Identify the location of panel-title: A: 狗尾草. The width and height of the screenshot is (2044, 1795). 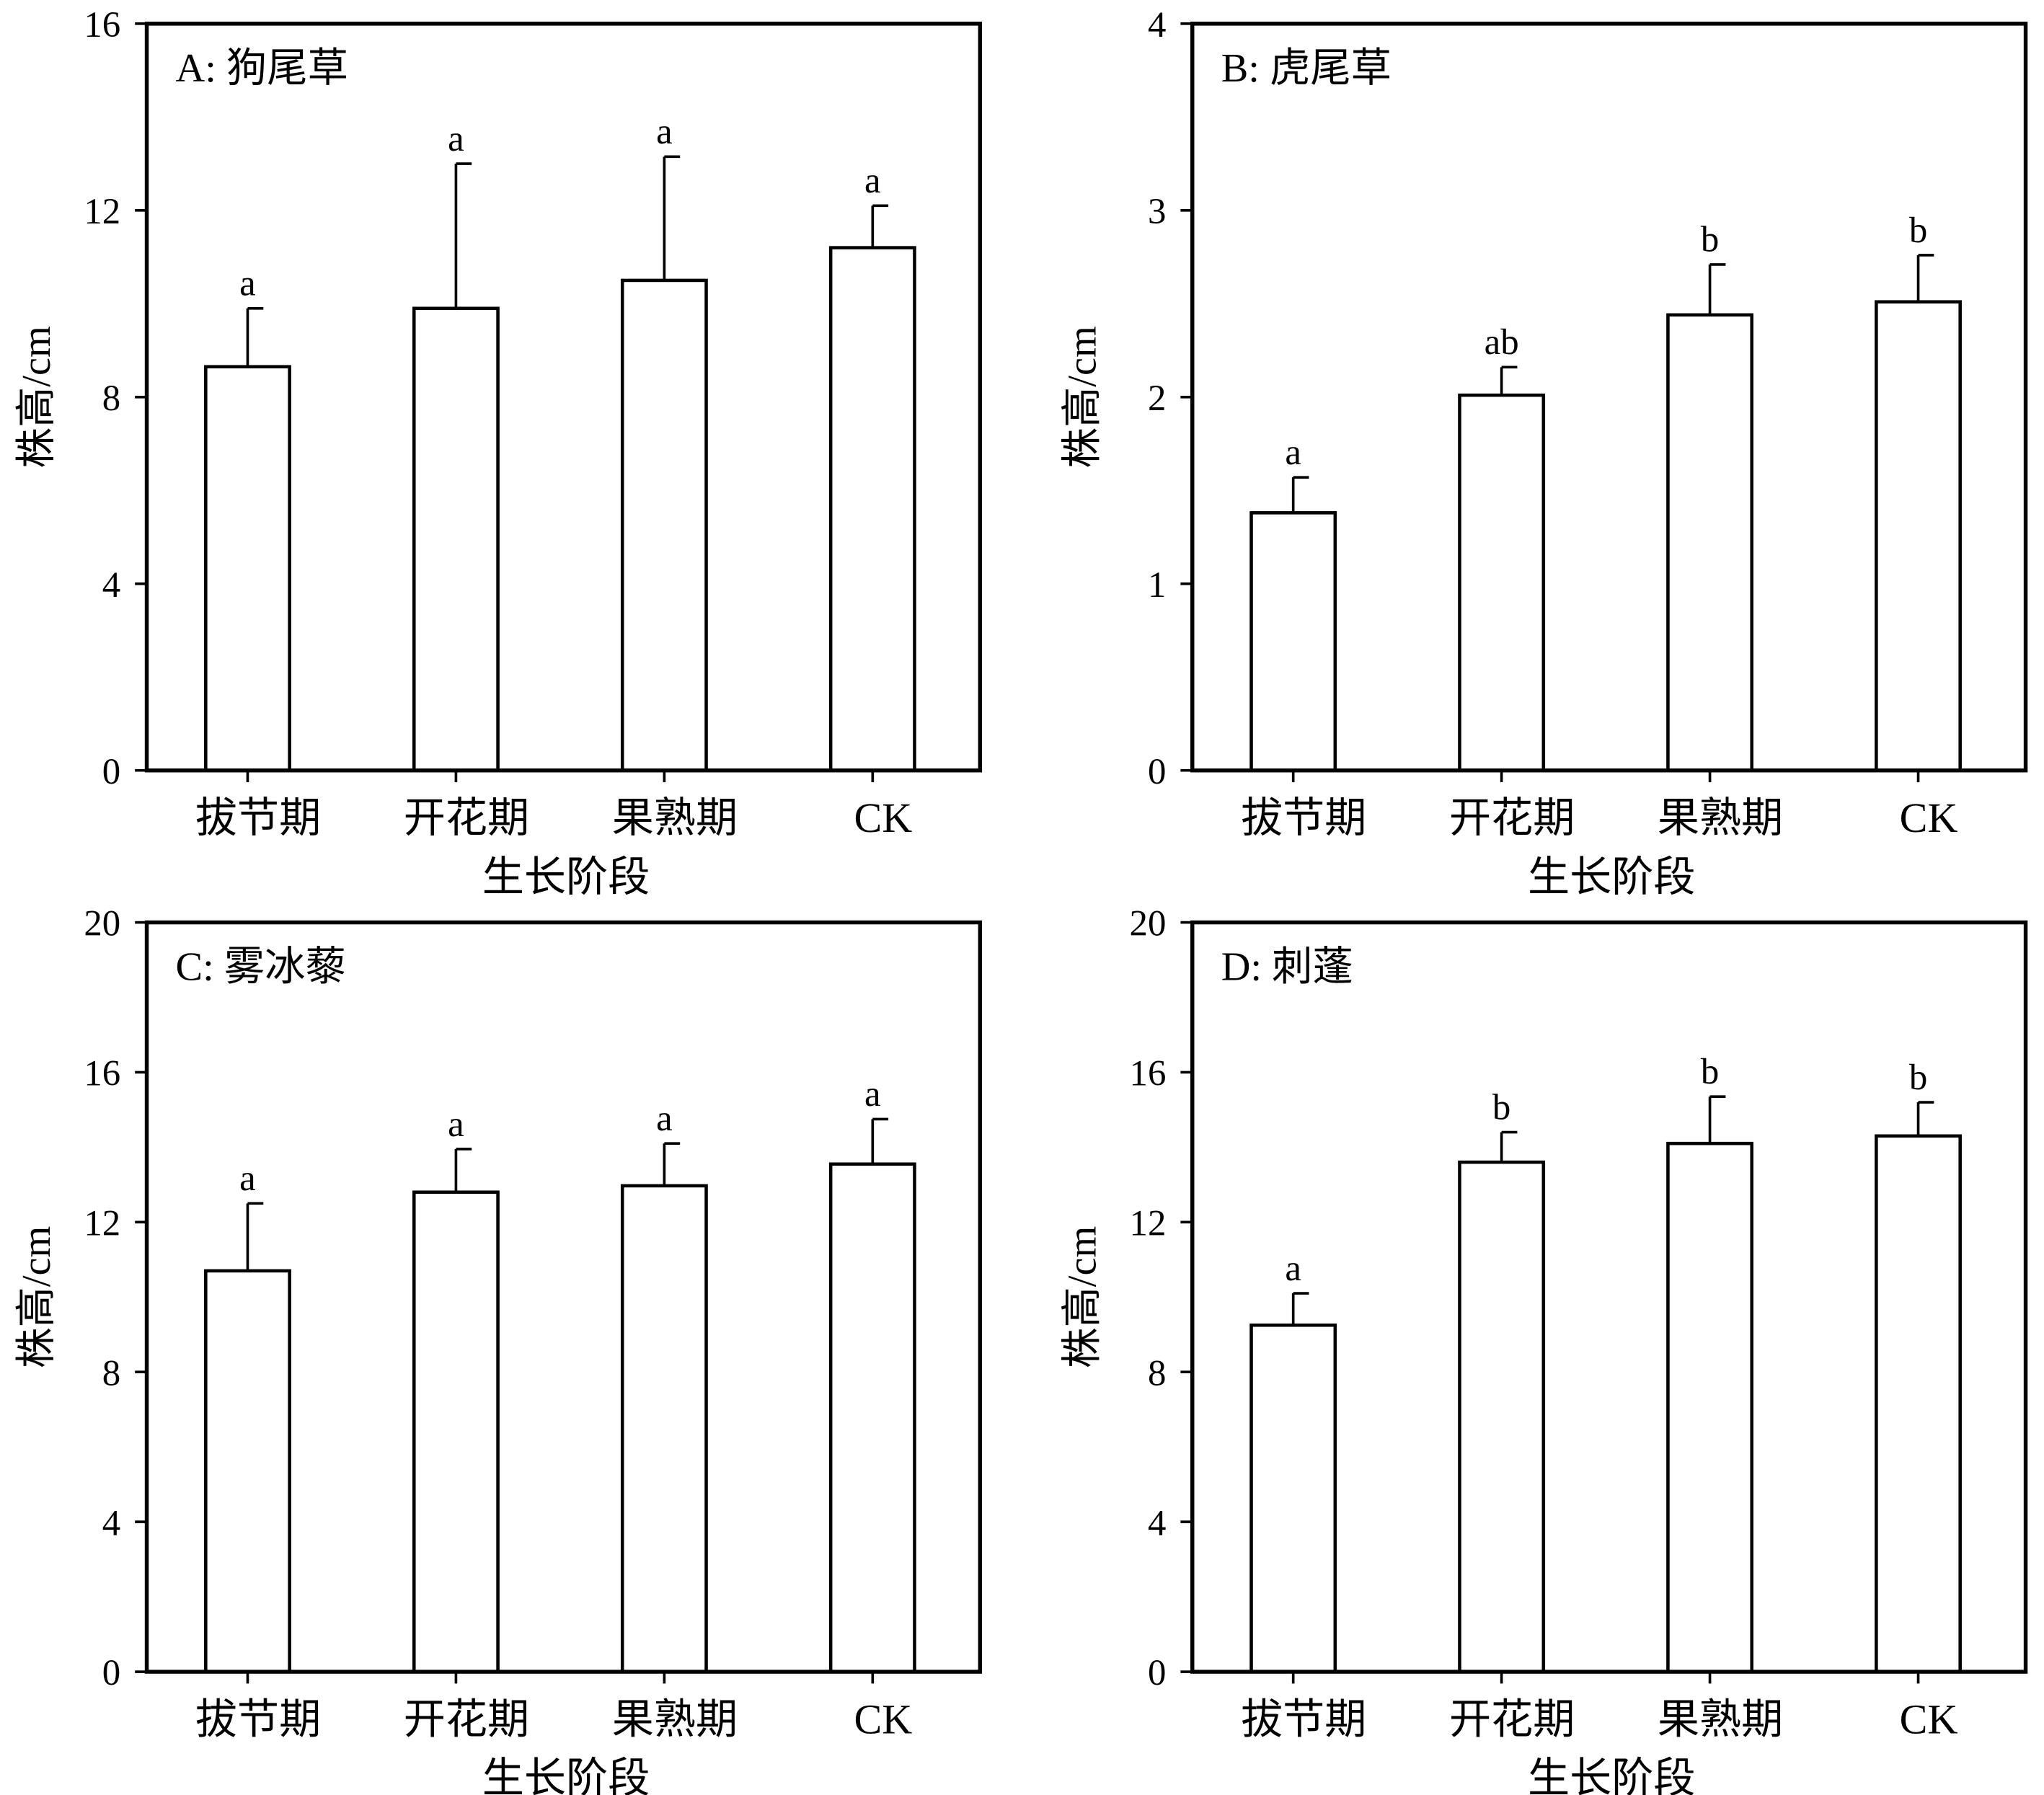
(262, 68).